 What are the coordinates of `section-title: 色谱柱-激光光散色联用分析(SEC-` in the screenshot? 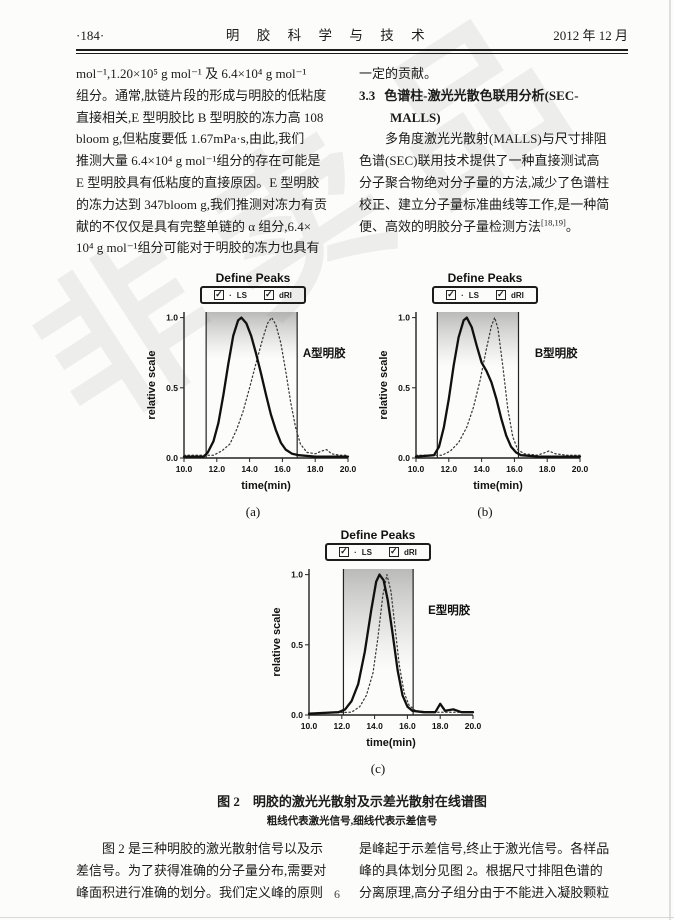 It's located at (481, 95).